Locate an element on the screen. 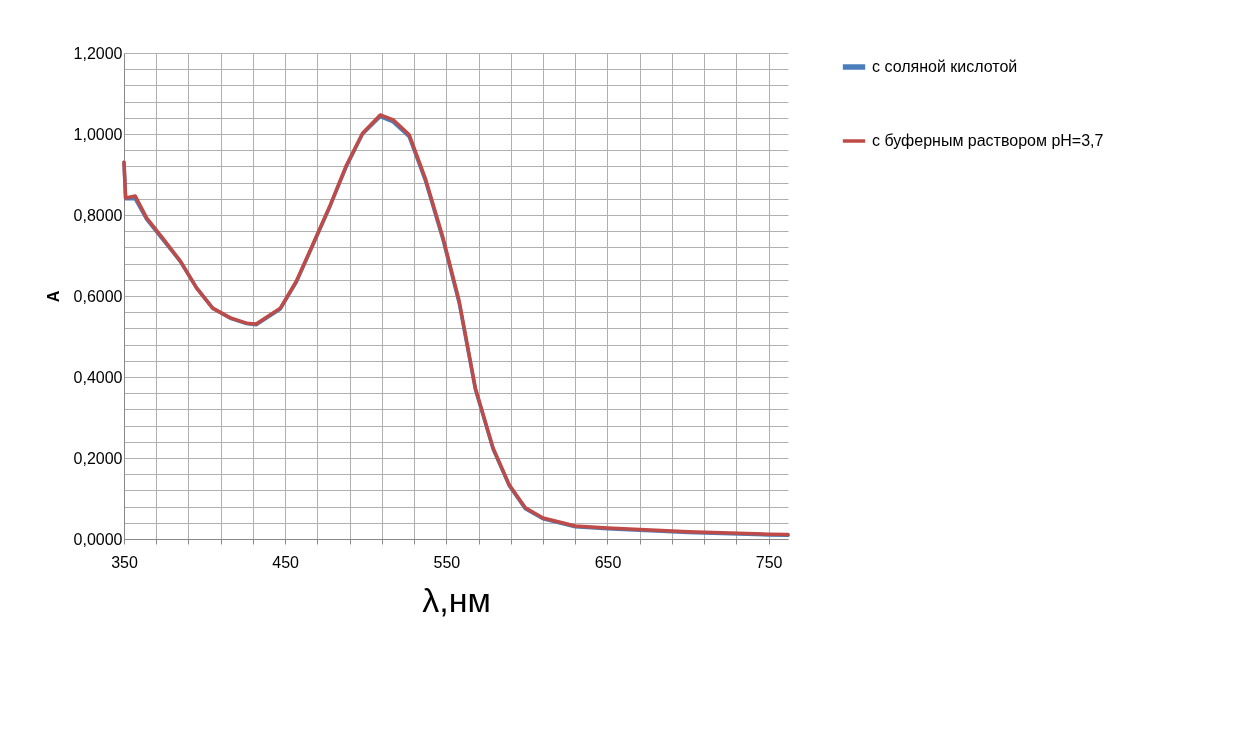 This screenshot has height=753, width=1245. legend-label: с буферным раствором pH=3,7 is located at coordinates (988, 140).